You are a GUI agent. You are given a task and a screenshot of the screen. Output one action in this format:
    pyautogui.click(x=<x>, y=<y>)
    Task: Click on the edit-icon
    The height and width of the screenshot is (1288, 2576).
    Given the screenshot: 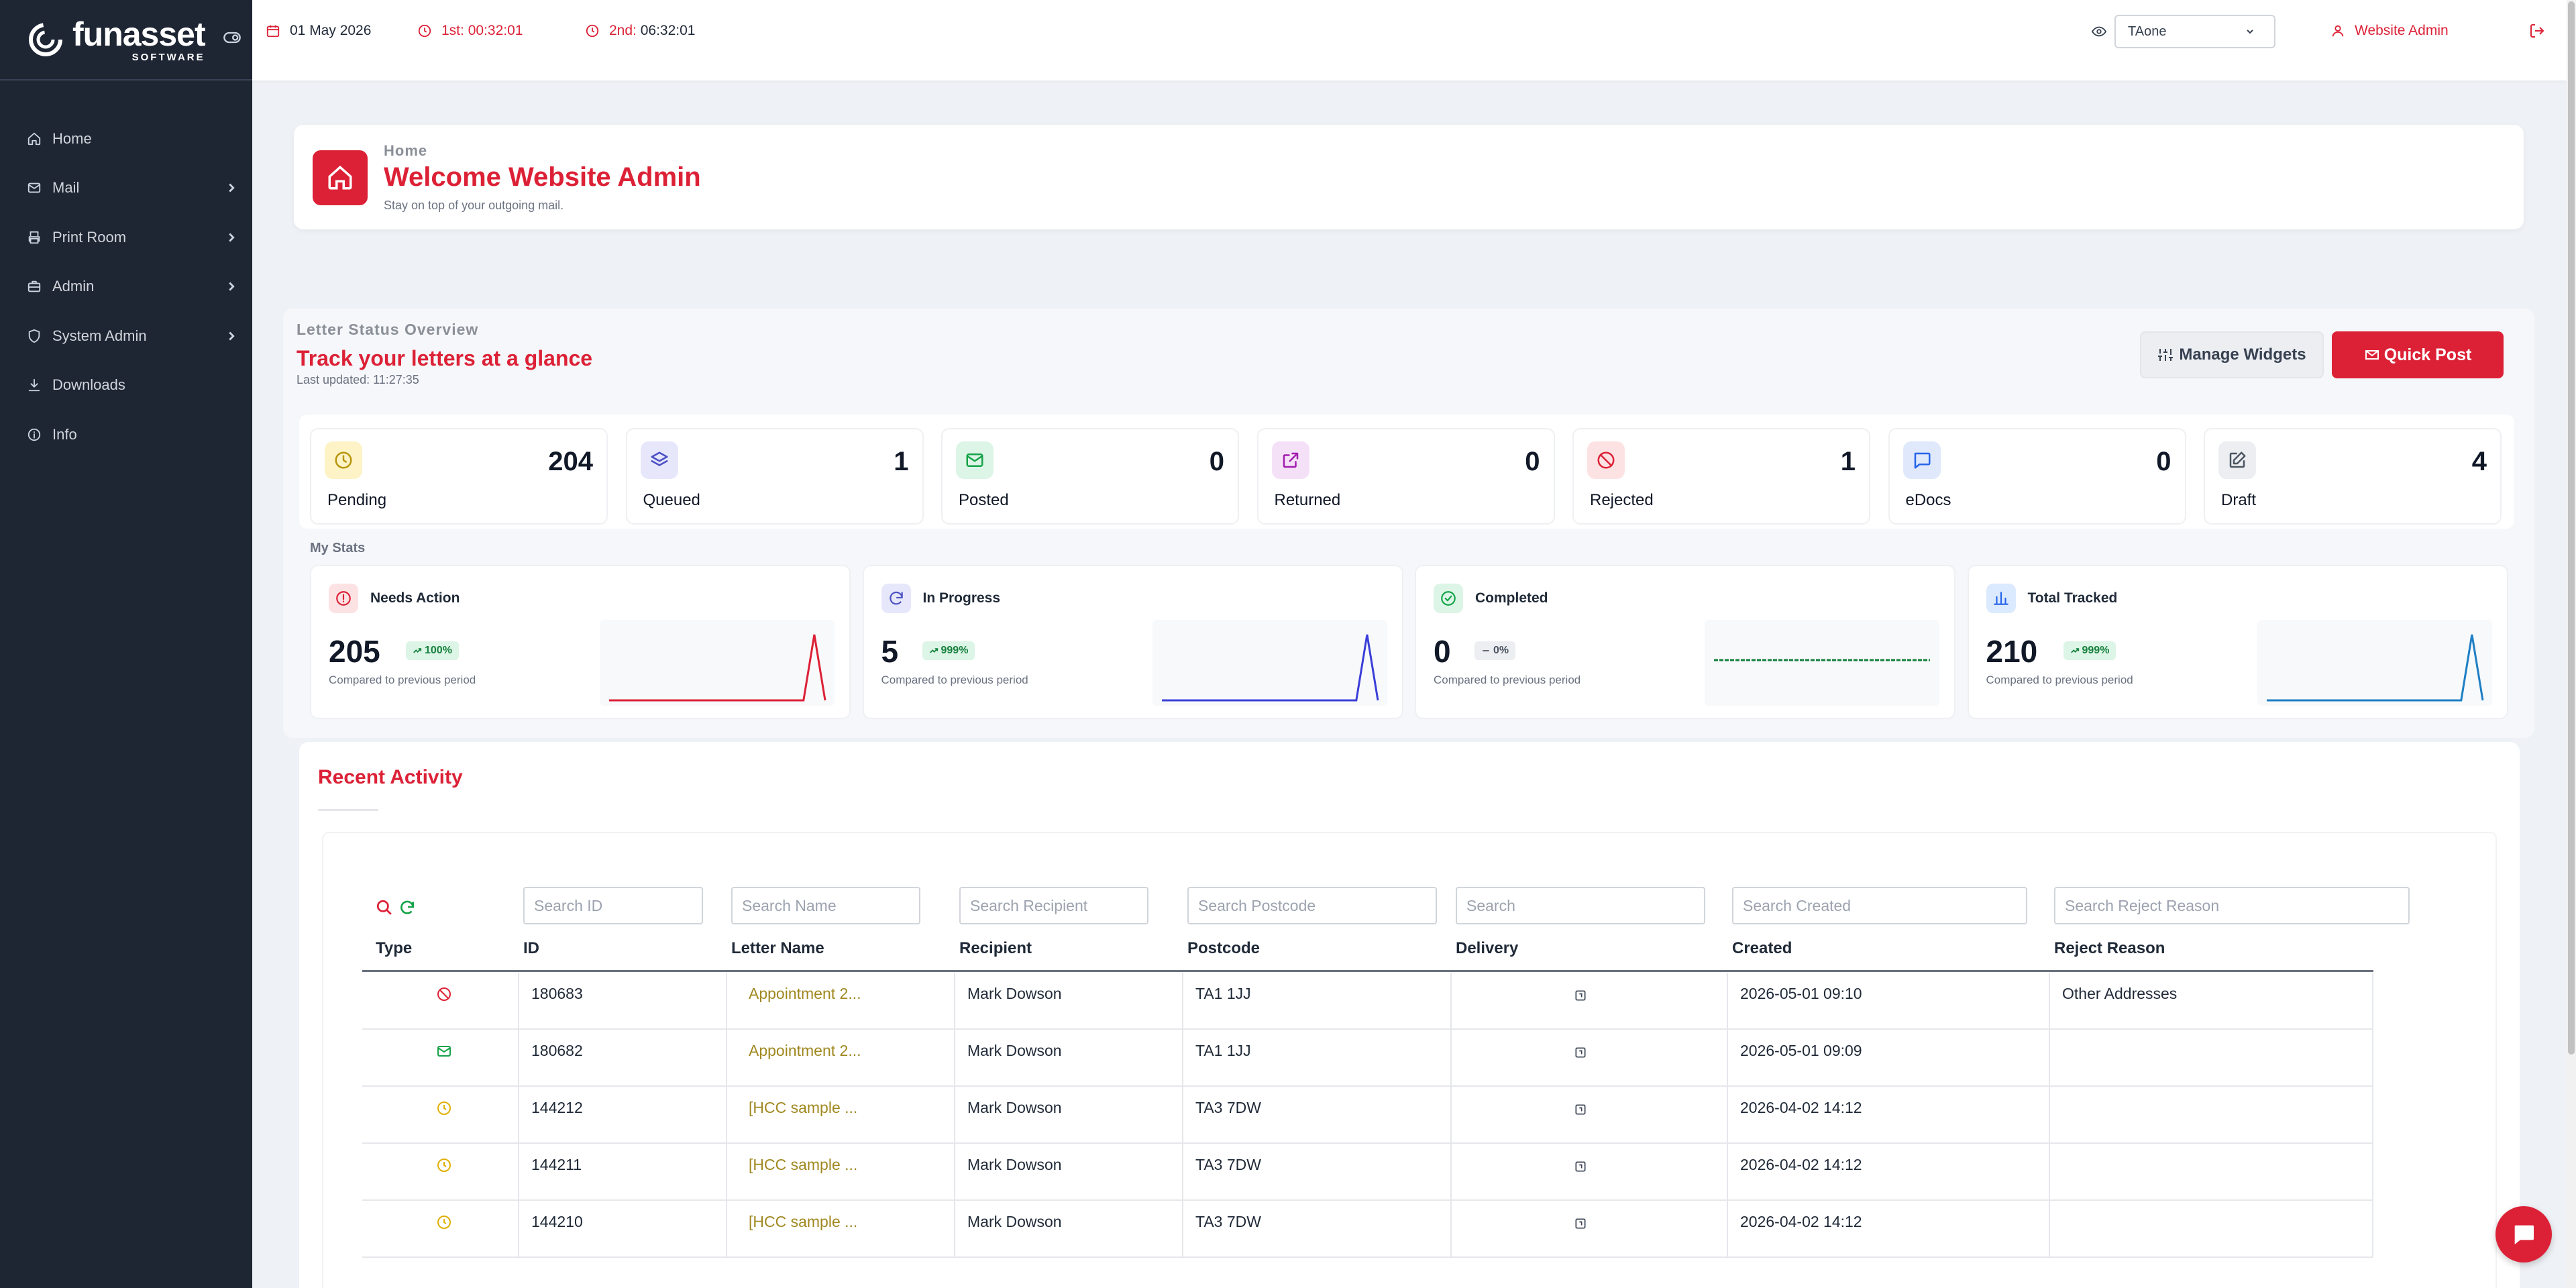 What is the action you would take?
    pyautogui.click(x=2237, y=459)
    